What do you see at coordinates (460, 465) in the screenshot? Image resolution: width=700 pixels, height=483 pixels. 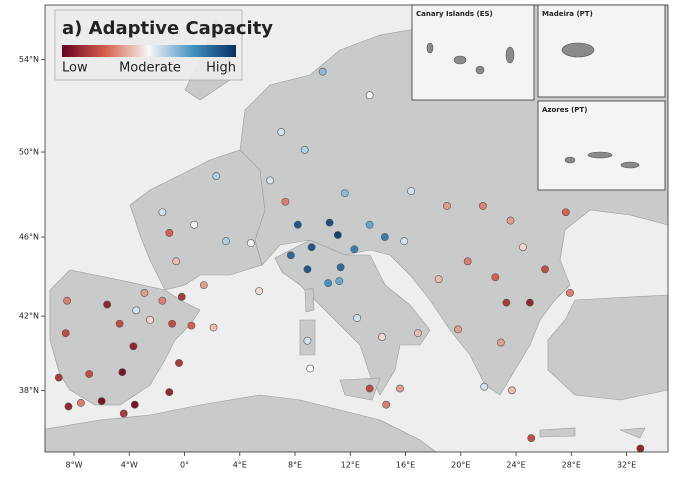 I see `x-tick-label: 20°E` at bounding box center [460, 465].